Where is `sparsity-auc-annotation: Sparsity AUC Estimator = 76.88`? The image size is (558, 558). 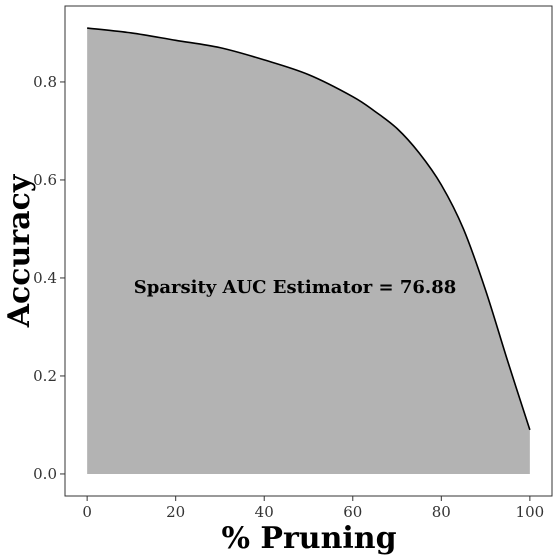
sparsity-auc-annotation: Sparsity AUC Estimator = 76.88 is located at coordinates (295, 287).